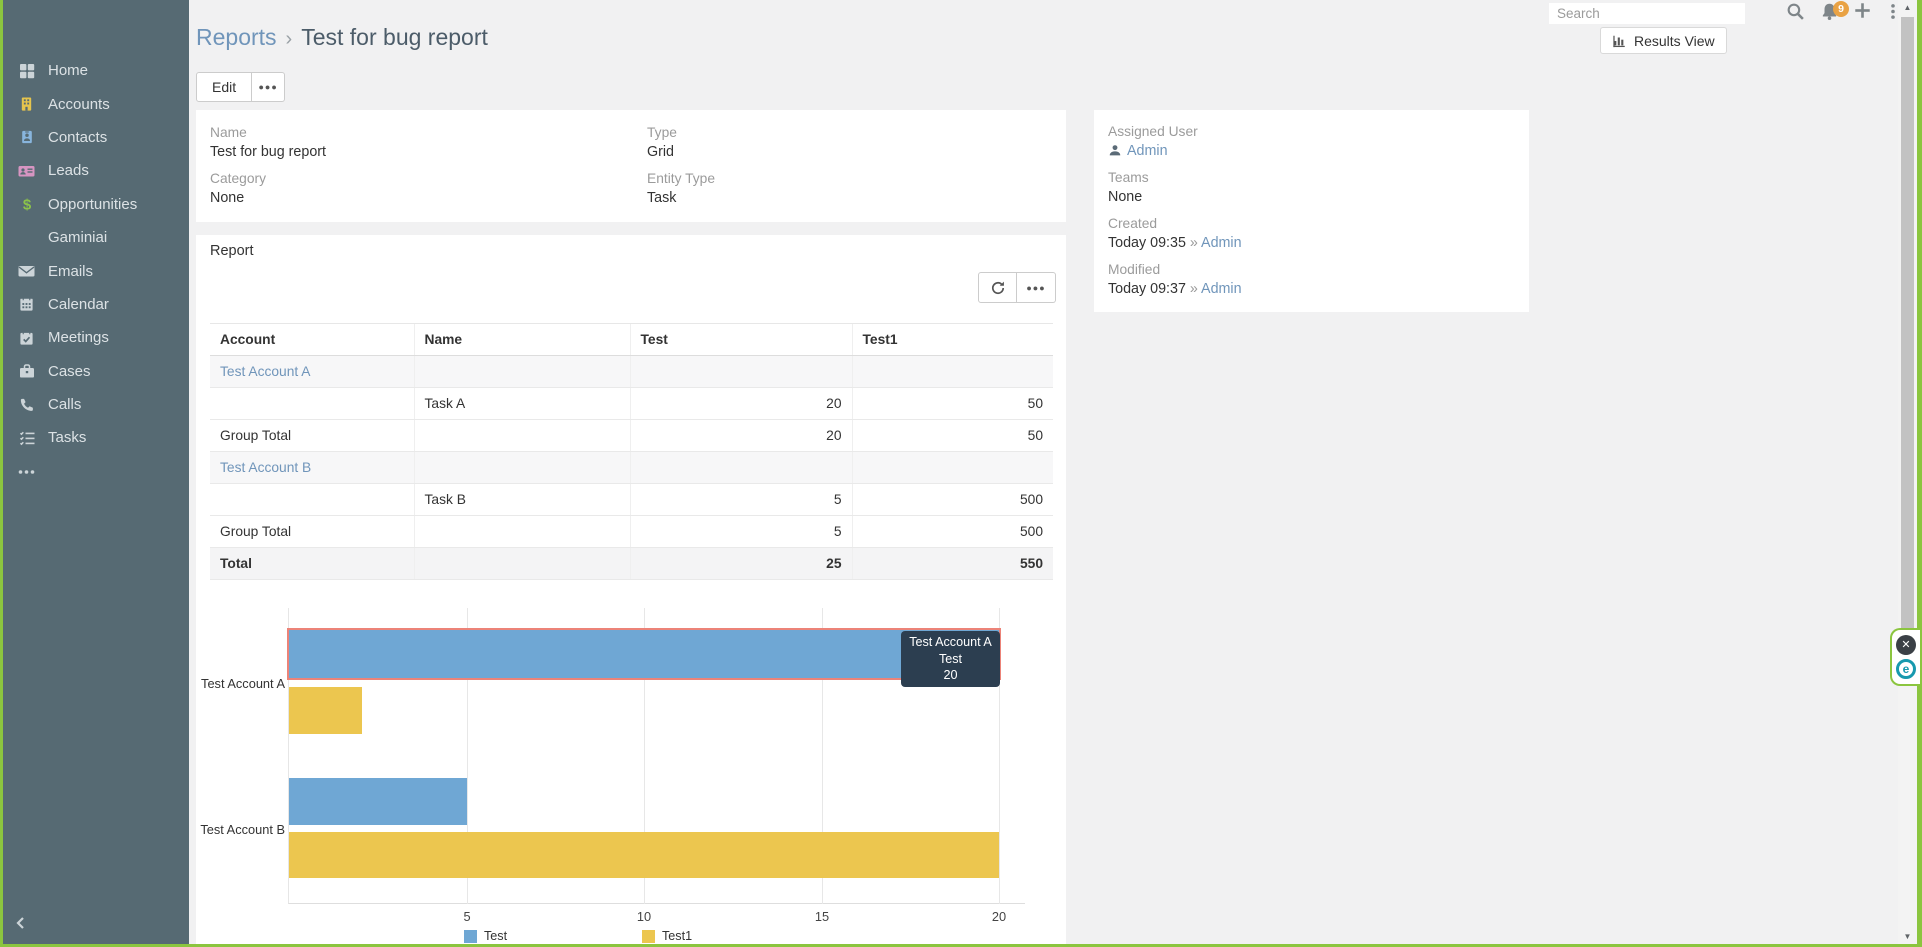 Image resolution: width=1922 pixels, height=947 pixels. What do you see at coordinates (312, 339) in the screenshot?
I see `column-header-account: Account` at bounding box center [312, 339].